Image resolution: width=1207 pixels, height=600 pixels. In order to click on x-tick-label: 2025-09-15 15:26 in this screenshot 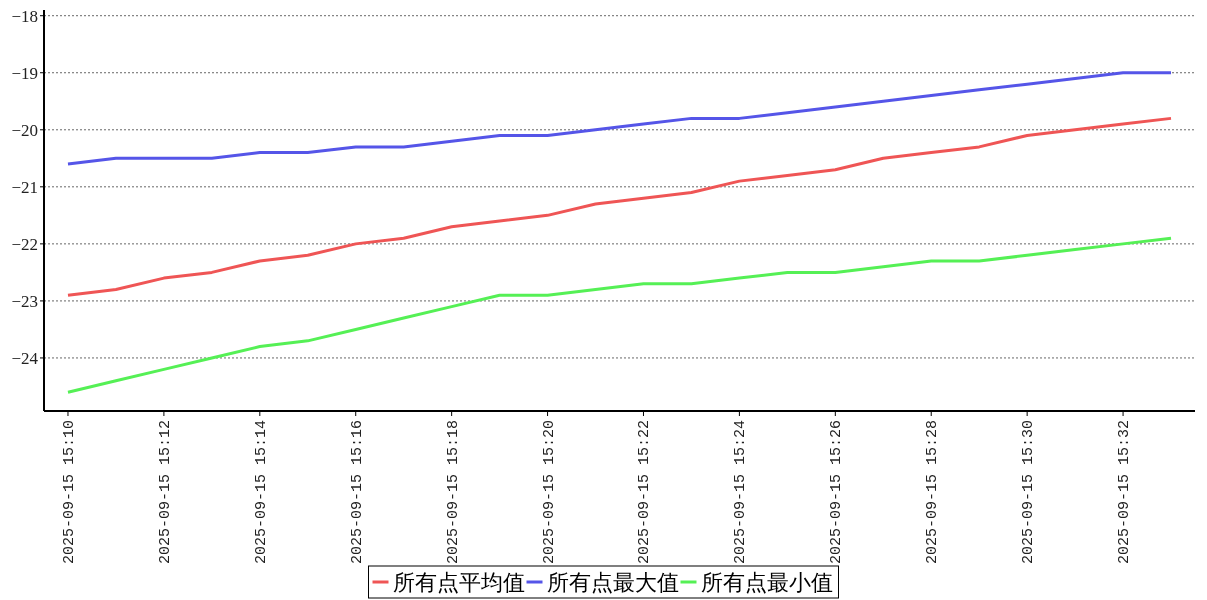, I will do `click(837, 492)`.